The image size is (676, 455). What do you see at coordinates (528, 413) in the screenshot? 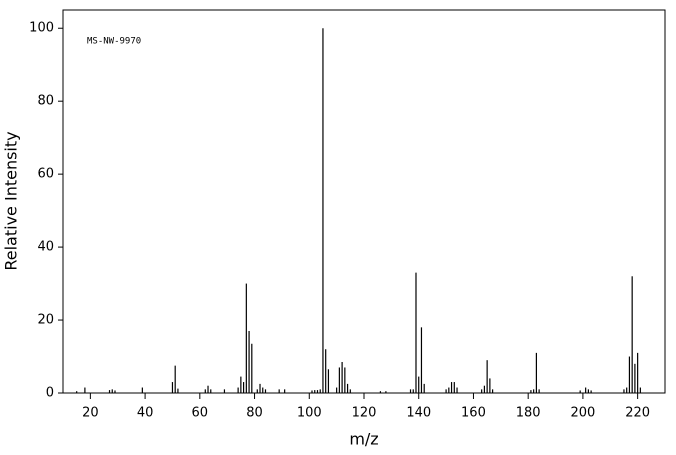
I see `x-tick-label: 180` at bounding box center [528, 413].